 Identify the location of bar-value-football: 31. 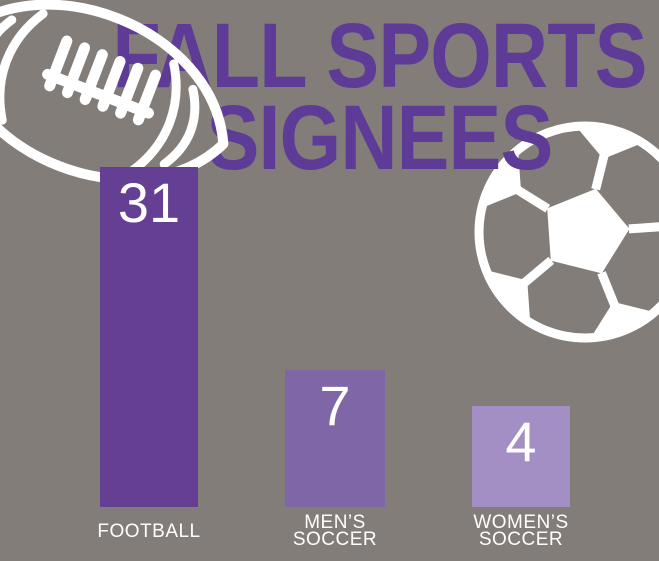
(149, 202).